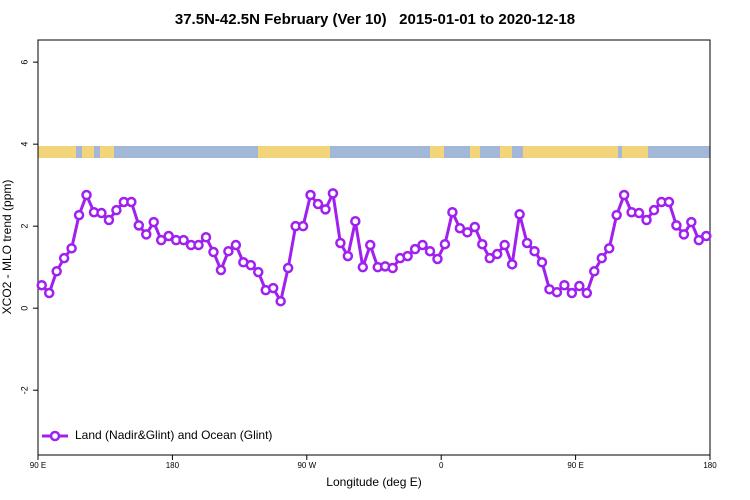 The image size is (750, 500). I want to click on y-tick-label: 6, so click(24, 62).